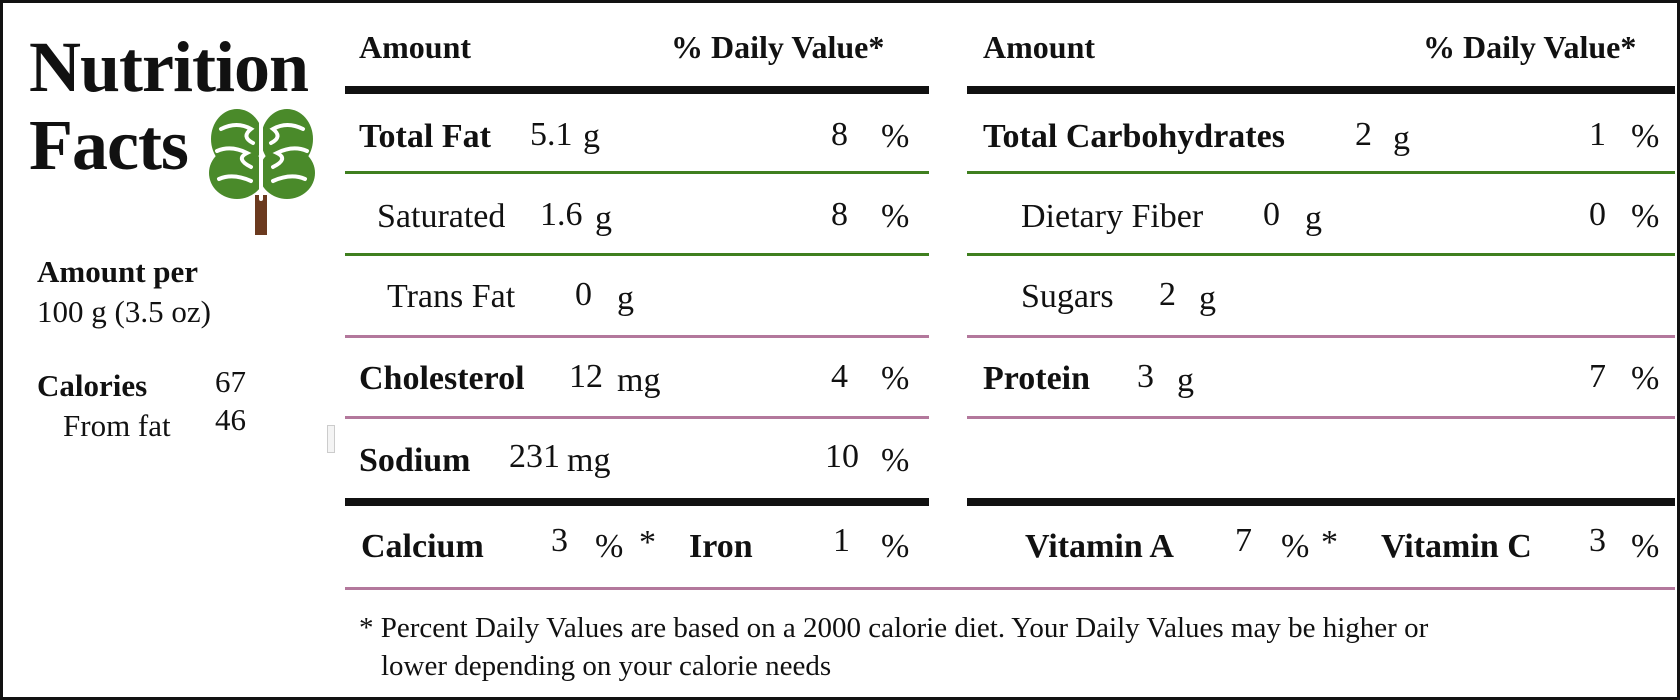  Describe the element at coordinates (721, 546) in the screenshot. I see `vitamin-label-iron: Iron` at that location.